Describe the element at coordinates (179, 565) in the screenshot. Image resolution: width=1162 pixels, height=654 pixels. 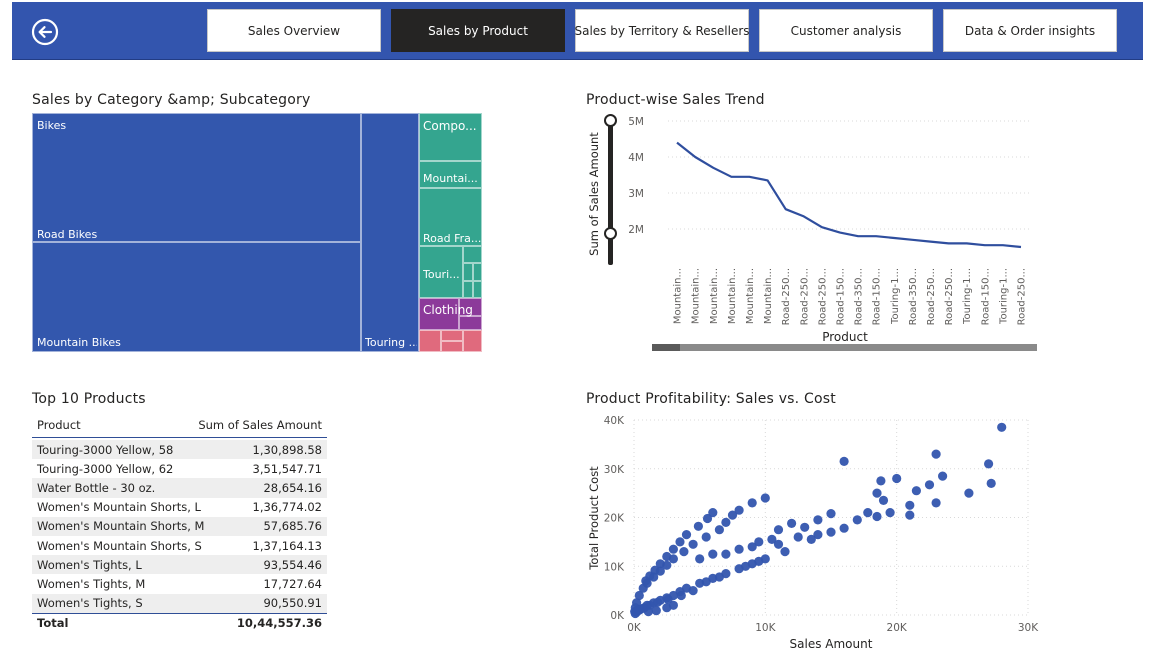
I see `table-row: Women's Tights, L 93,554.46` at that location.